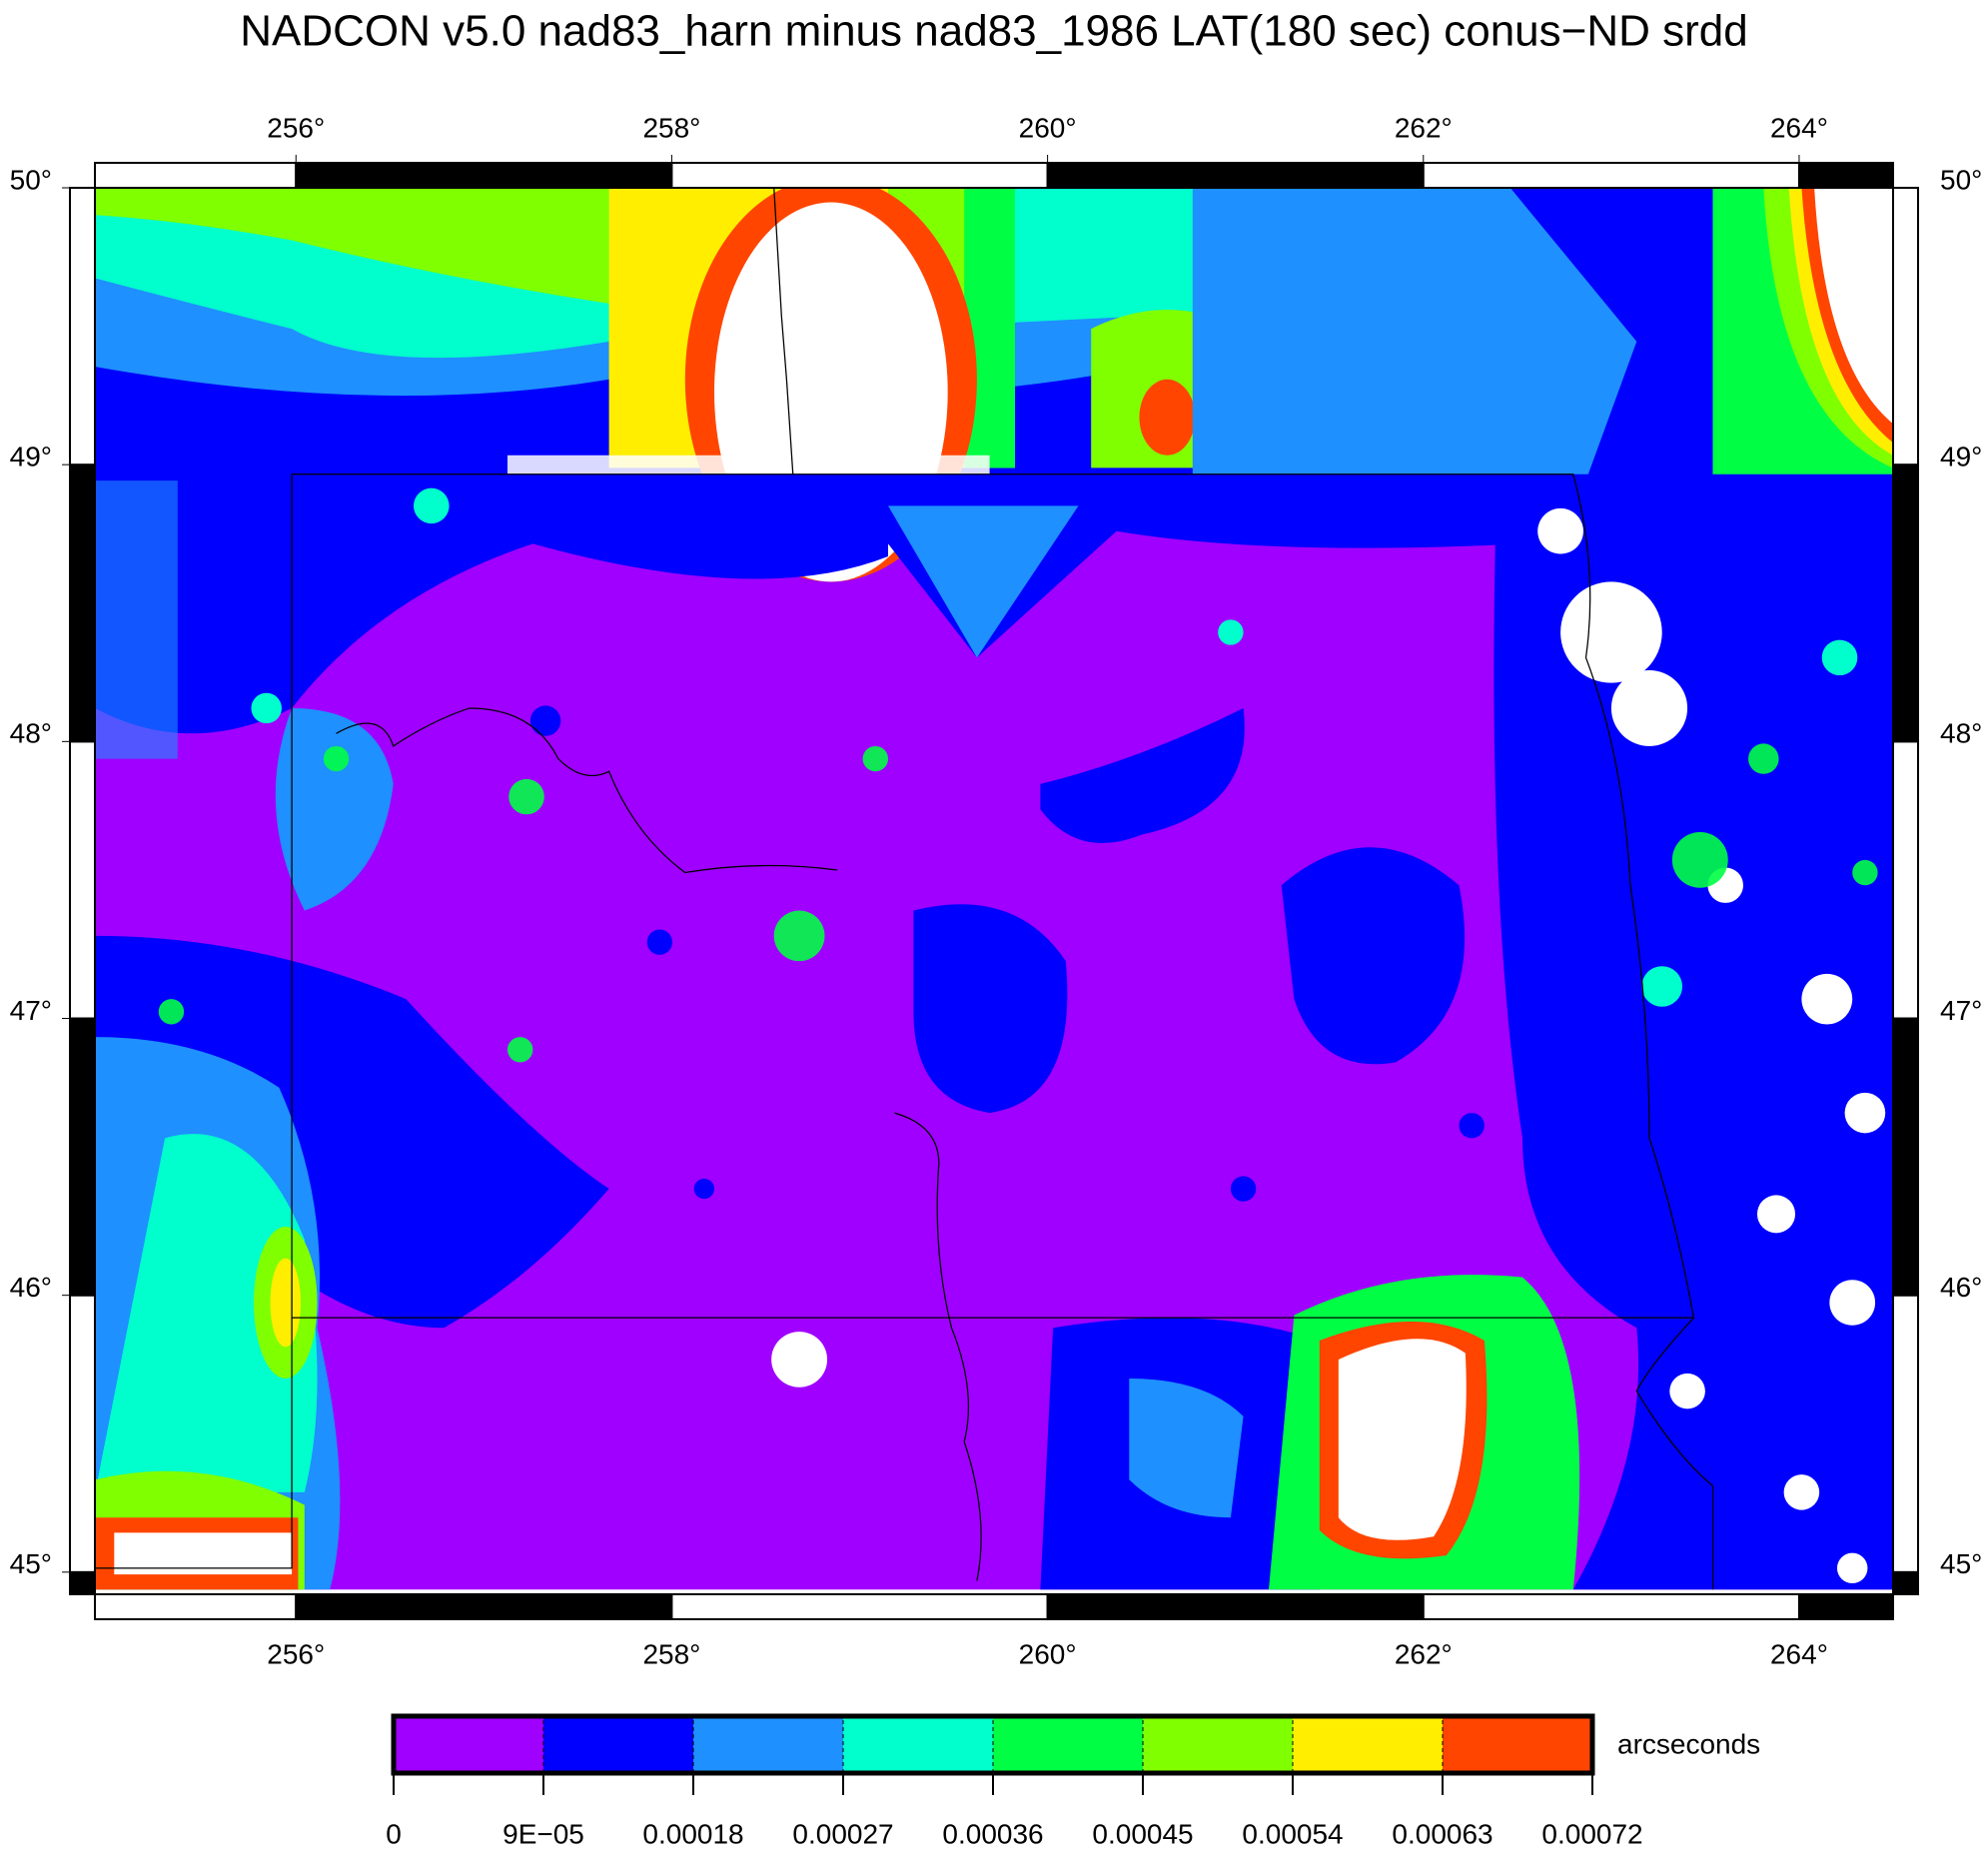  I want to click on colorbar-tick-label: 0.00027, so click(843, 1833).